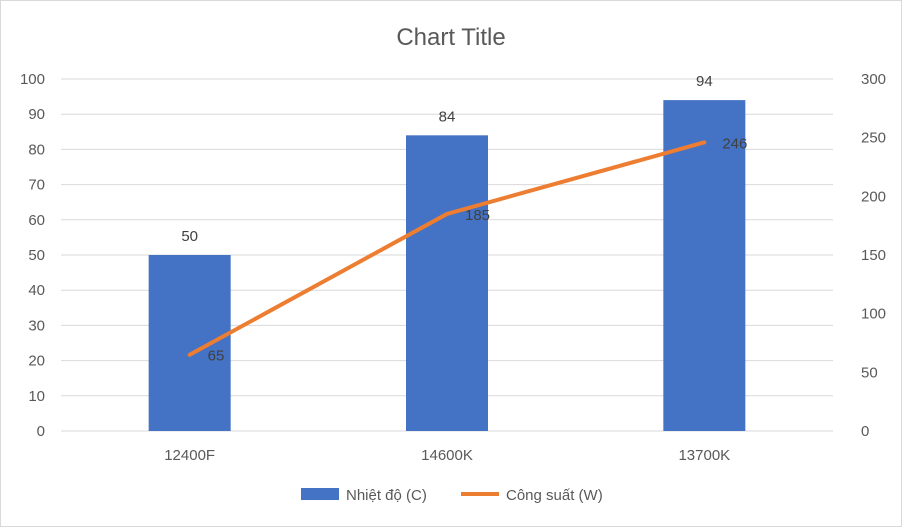  Describe the element at coordinates (36, 185) in the screenshot. I see `left-axis-tick: 70` at that location.